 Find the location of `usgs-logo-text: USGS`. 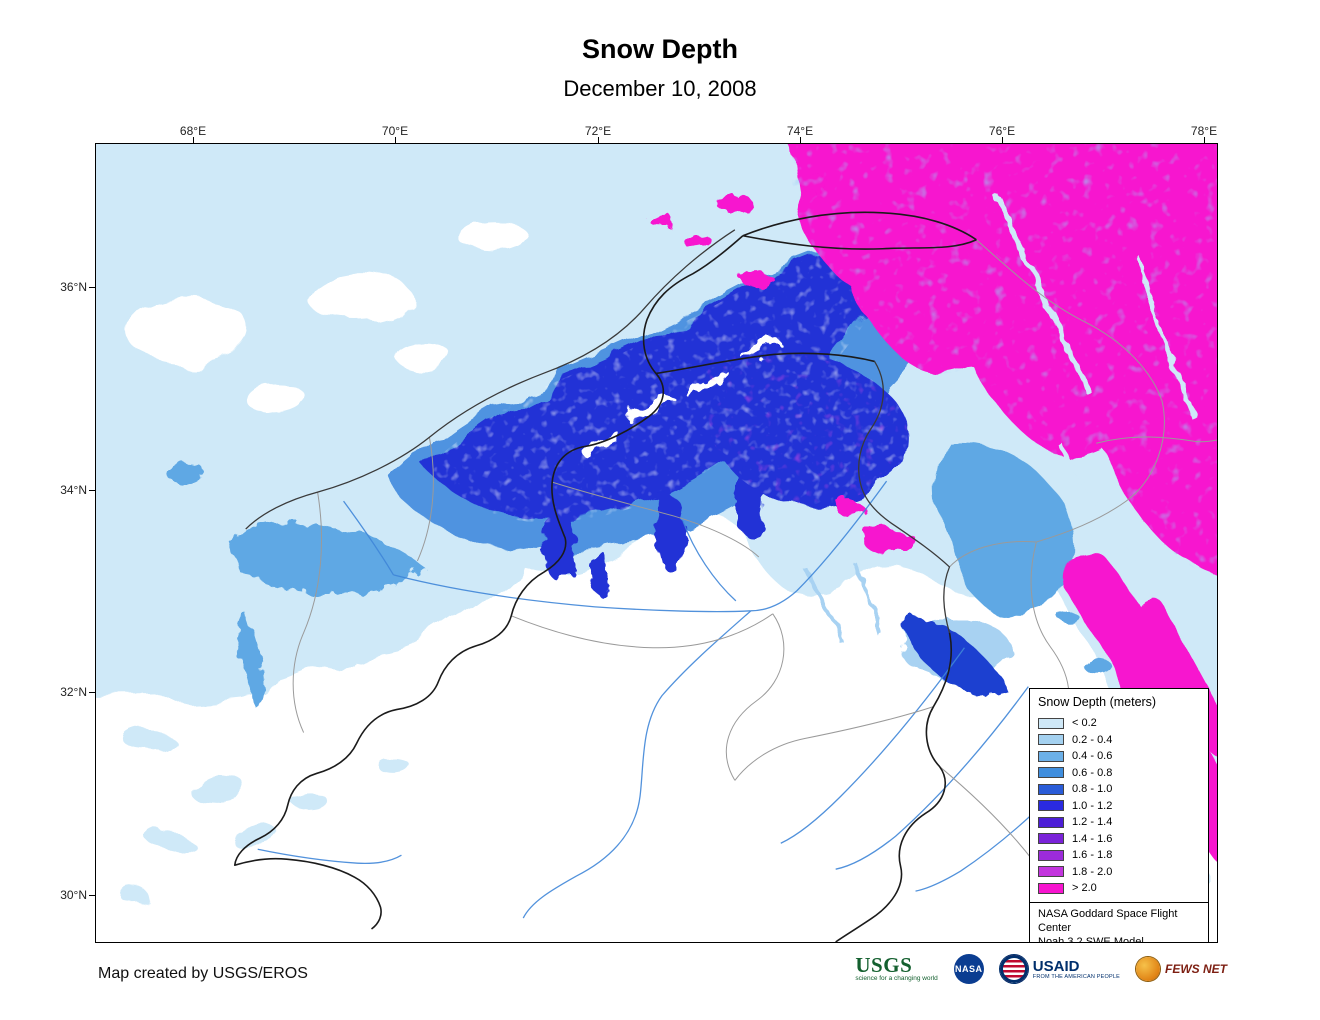

usgs-logo-text: USGS is located at coordinates (884, 964).